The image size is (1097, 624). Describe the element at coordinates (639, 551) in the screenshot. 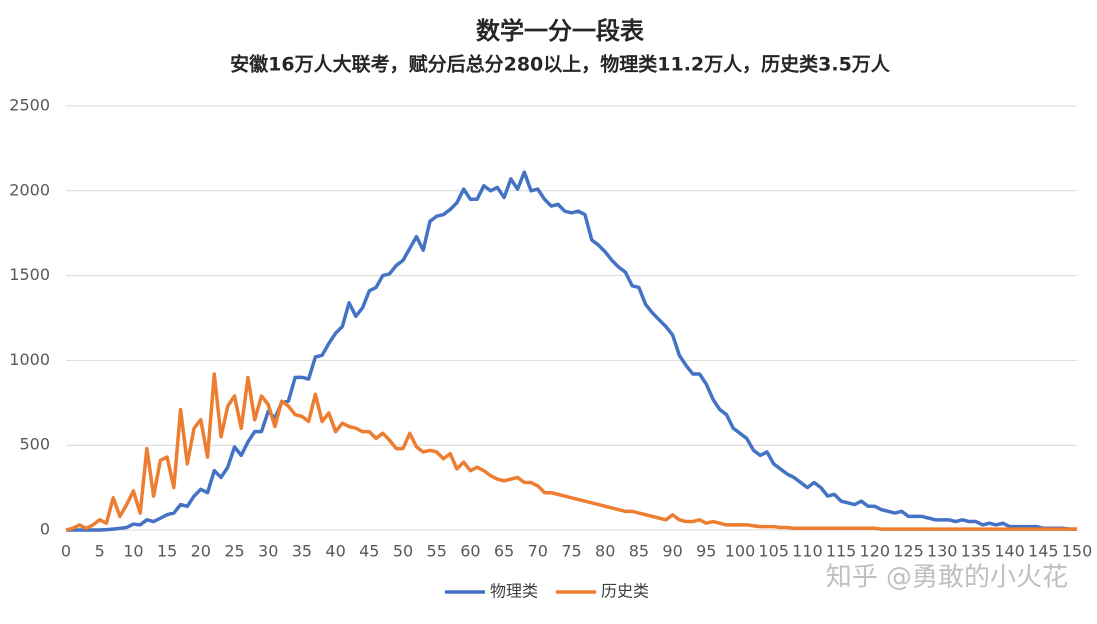

I see `x-tick-label: 85` at that location.